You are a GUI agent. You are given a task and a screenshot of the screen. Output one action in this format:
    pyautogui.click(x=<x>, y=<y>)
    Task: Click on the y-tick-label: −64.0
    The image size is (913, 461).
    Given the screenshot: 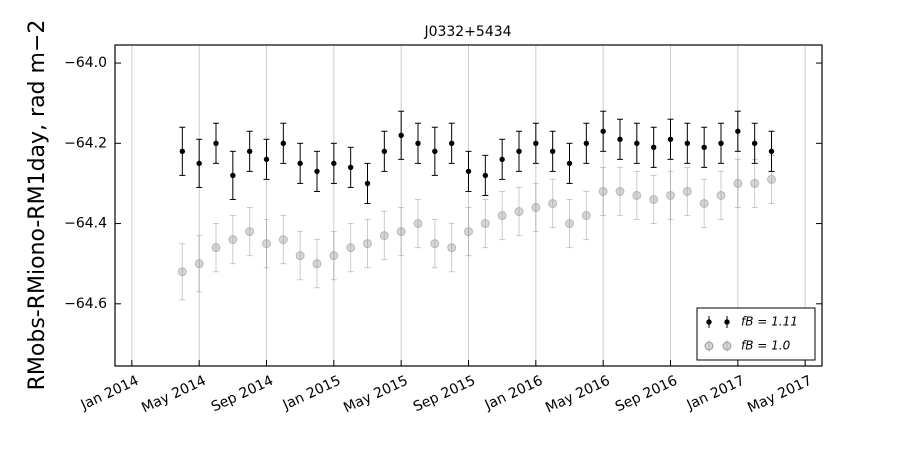 What is the action you would take?
    pyautogui.click(x=85, y=63)
    